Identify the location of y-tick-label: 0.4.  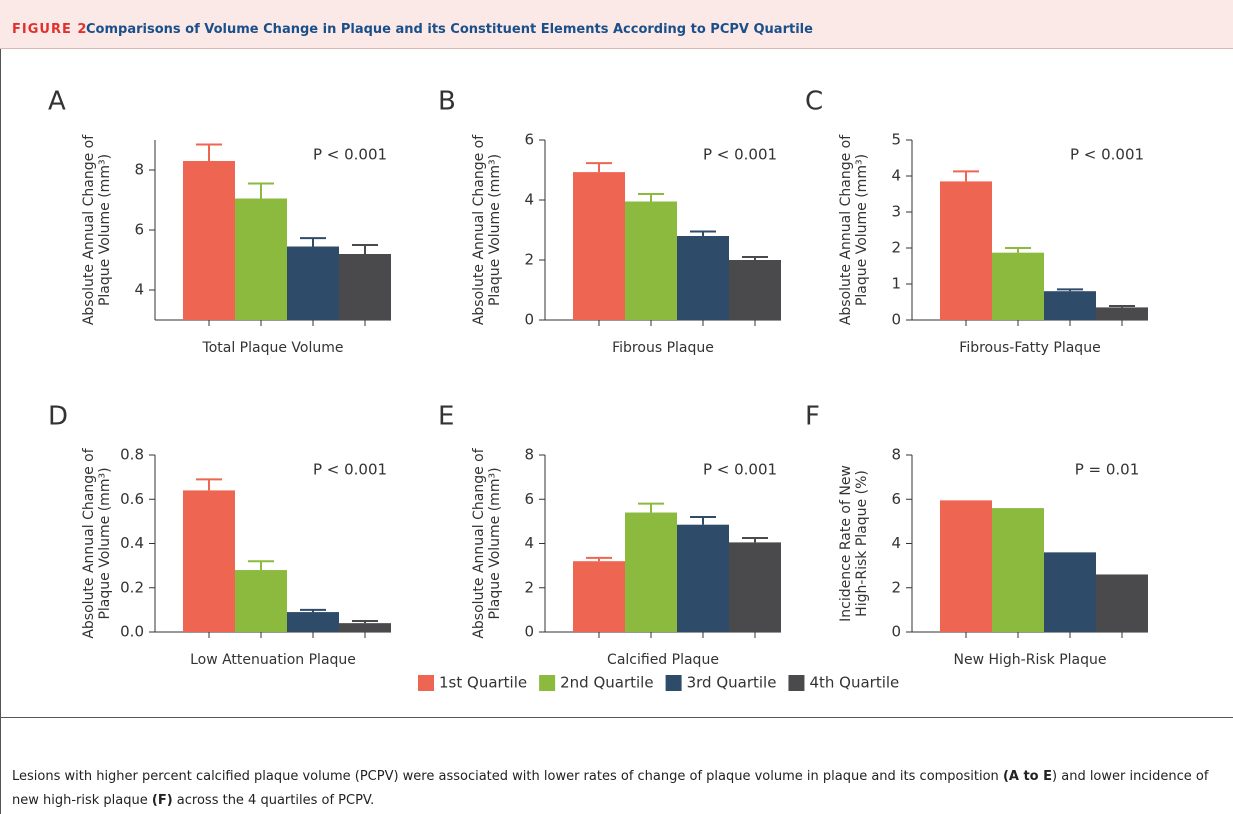
(132, 543).